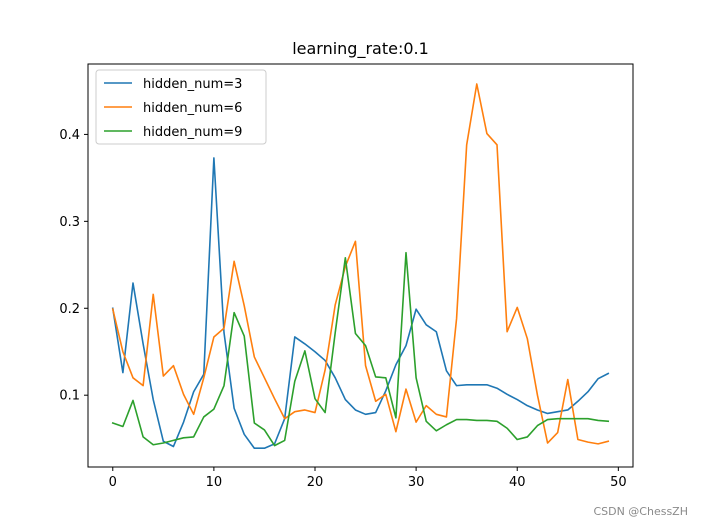 This screenshot has width=702, height=526. I want to click on x-tick-label: 50, so click(618, 482).